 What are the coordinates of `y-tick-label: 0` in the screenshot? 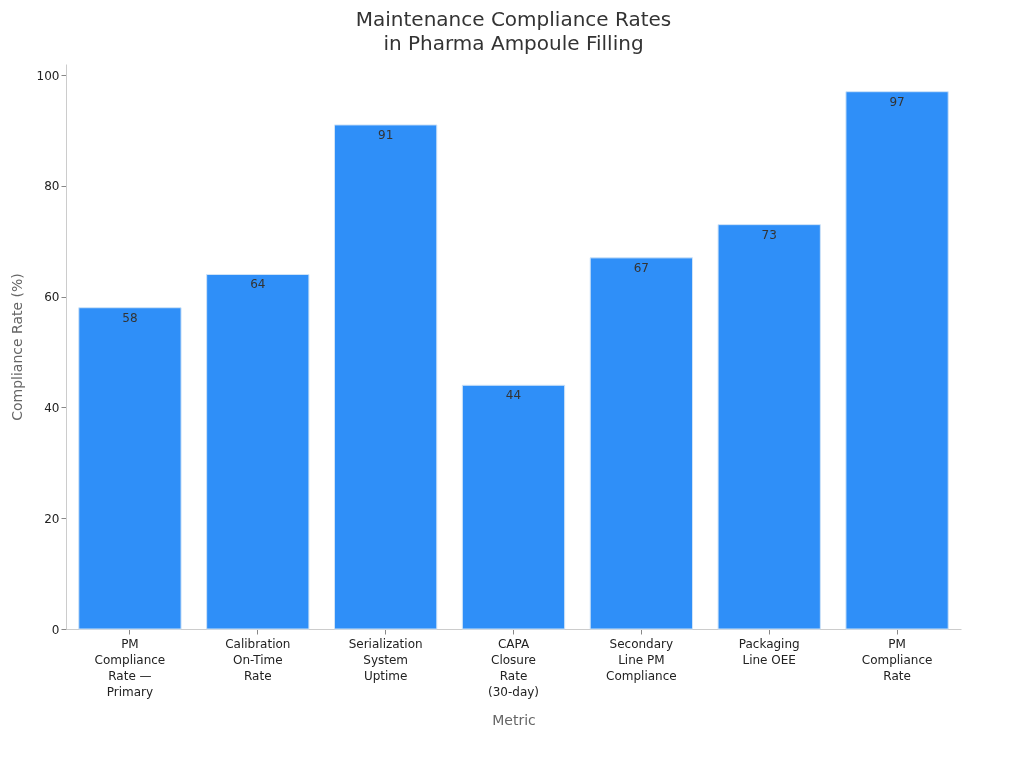 It's located at (55, 629).